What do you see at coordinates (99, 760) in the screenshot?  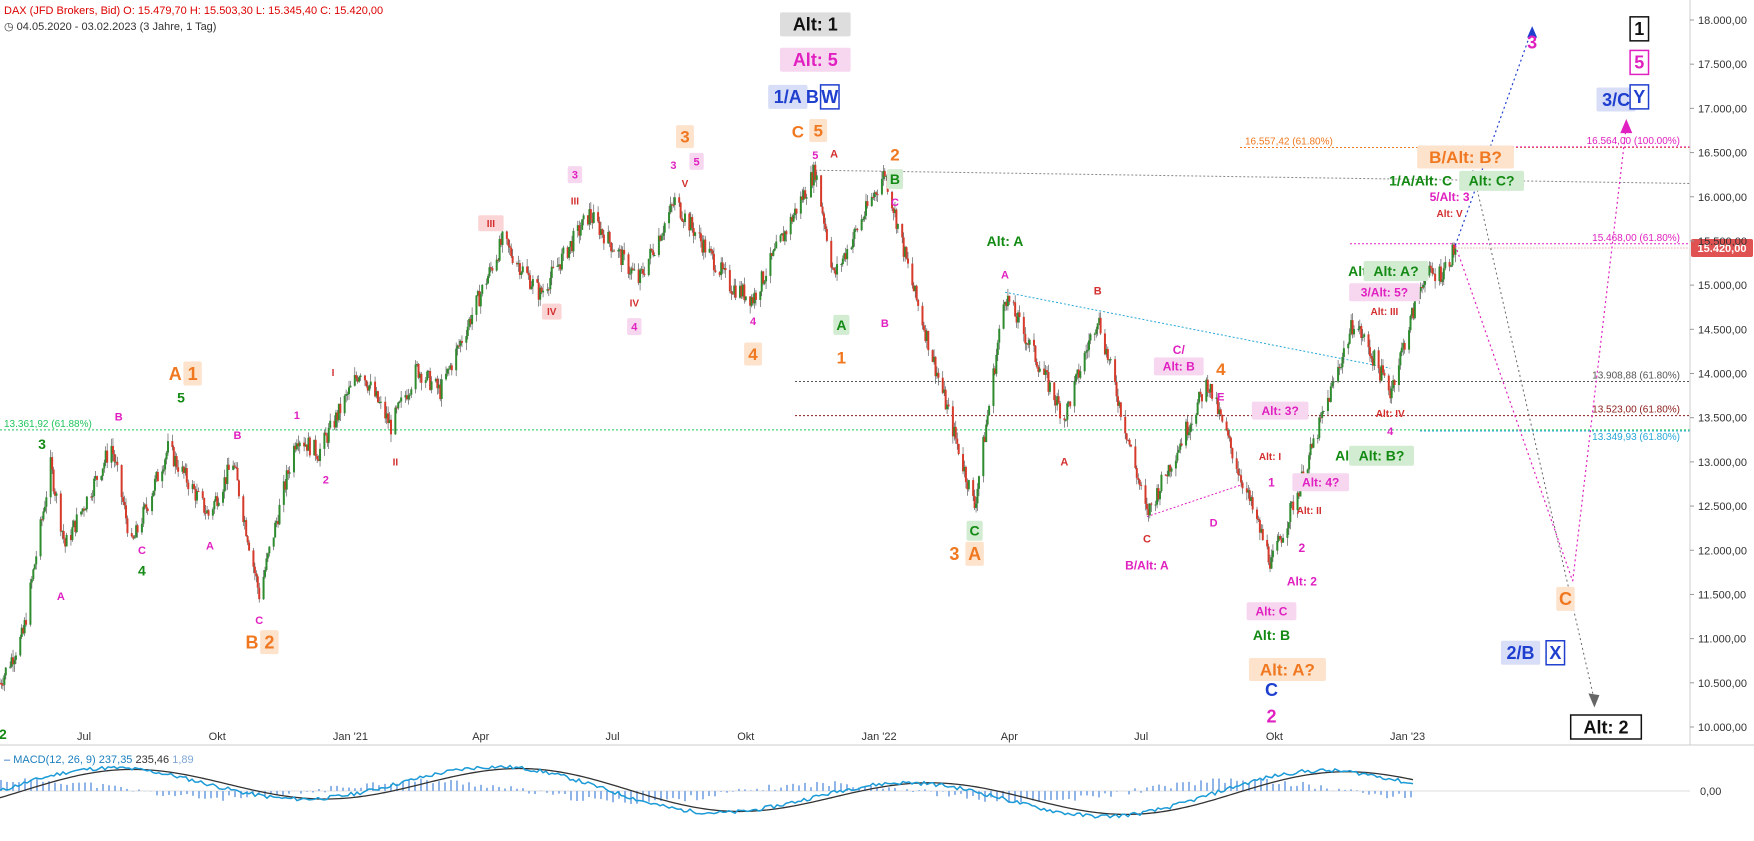 I see `macd-legend: – MACD(12, 26, 9) 237,35 235,46 1,89` at bounding box center [99, 760].